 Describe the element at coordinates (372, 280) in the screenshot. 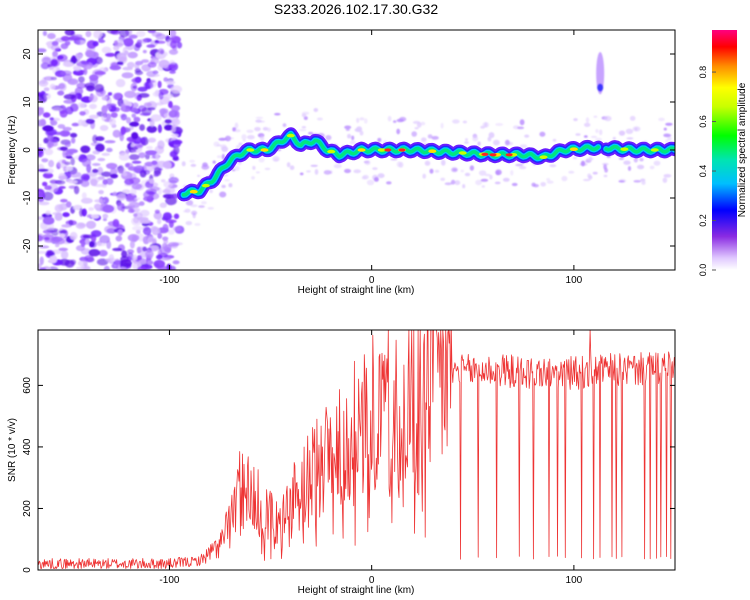

I see `heatmap-xtick-label: 0` at that location.